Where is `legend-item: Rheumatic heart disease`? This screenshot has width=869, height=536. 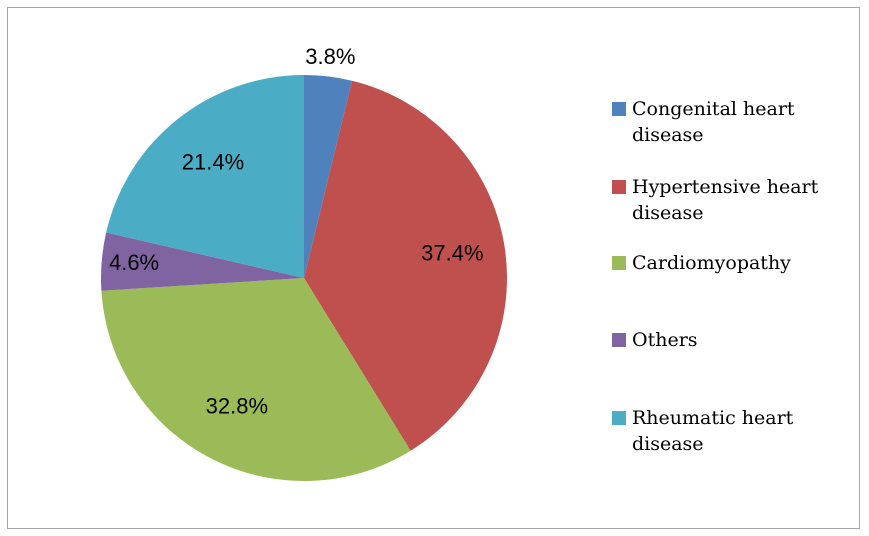
legend-item: Rheumatic heart disease is located at coordinates (724, 431).